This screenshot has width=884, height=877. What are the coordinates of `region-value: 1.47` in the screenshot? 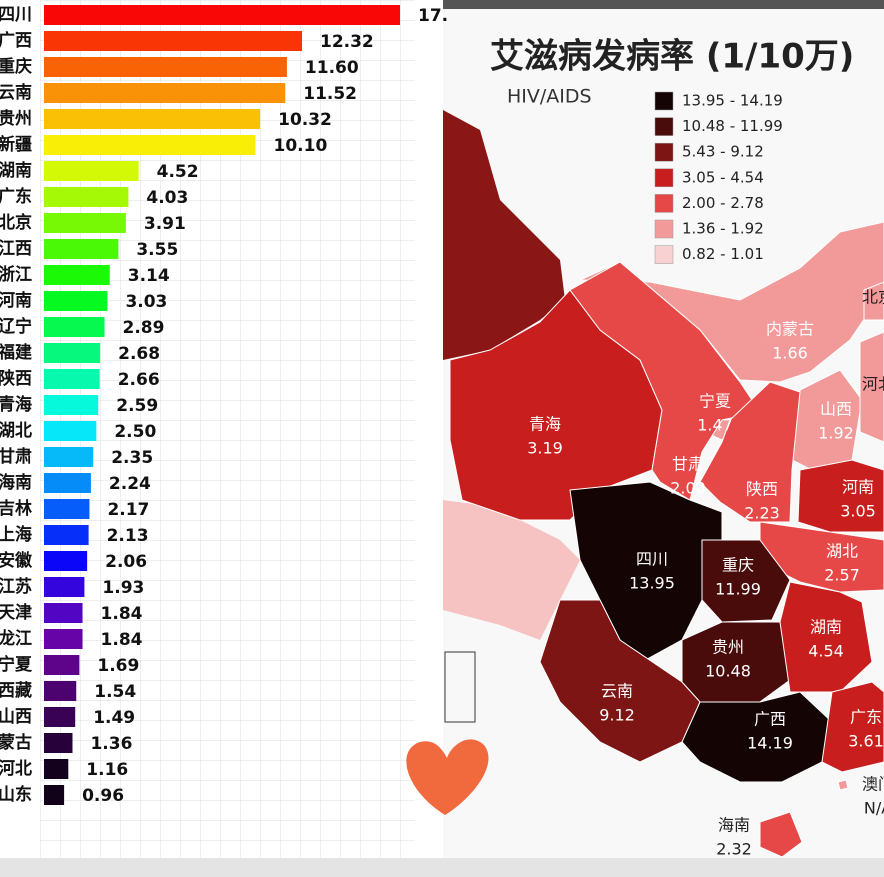 It's located at (715, 425).